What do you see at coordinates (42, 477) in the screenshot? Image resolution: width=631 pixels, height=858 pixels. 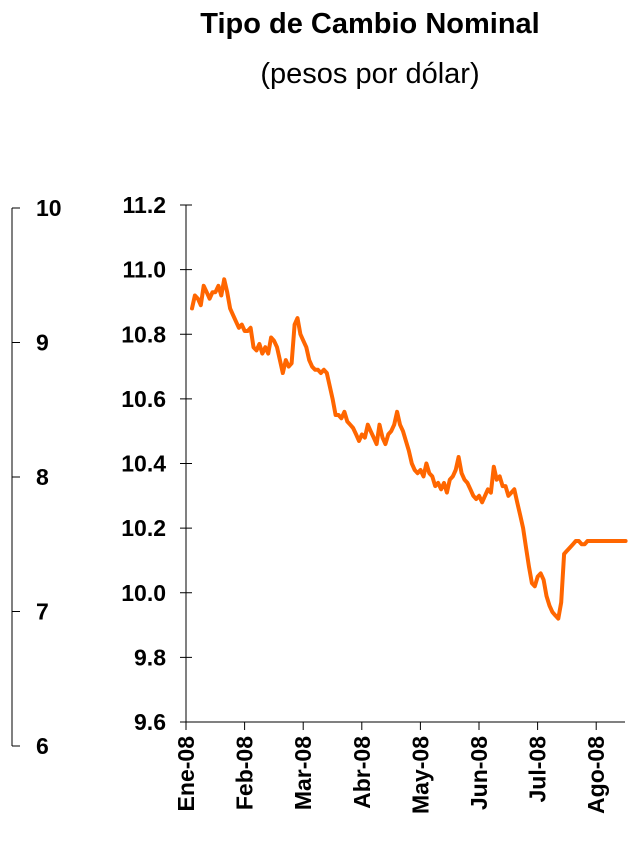 I see `left-axis-tick-label: 8` at bounding box center [42, 477].